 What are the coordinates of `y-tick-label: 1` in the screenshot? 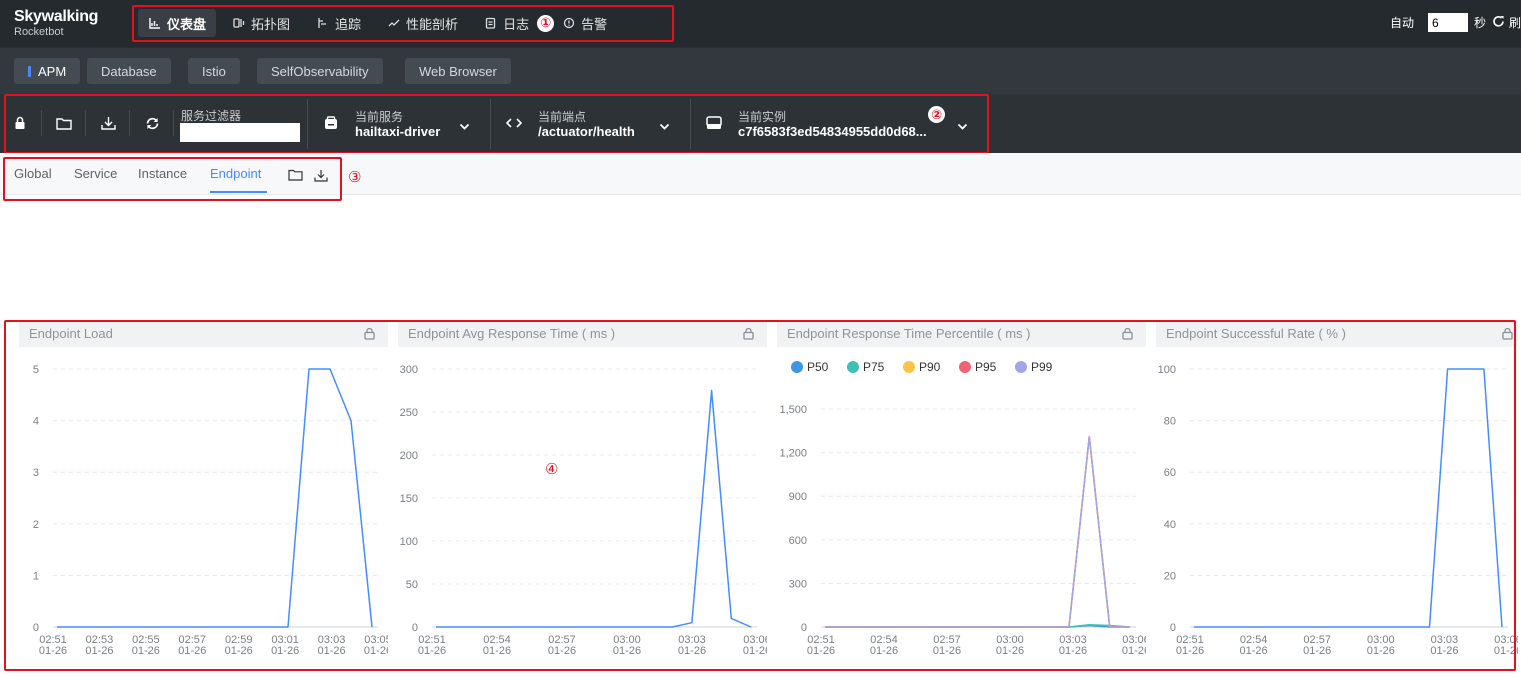 It's located at (36, 576).